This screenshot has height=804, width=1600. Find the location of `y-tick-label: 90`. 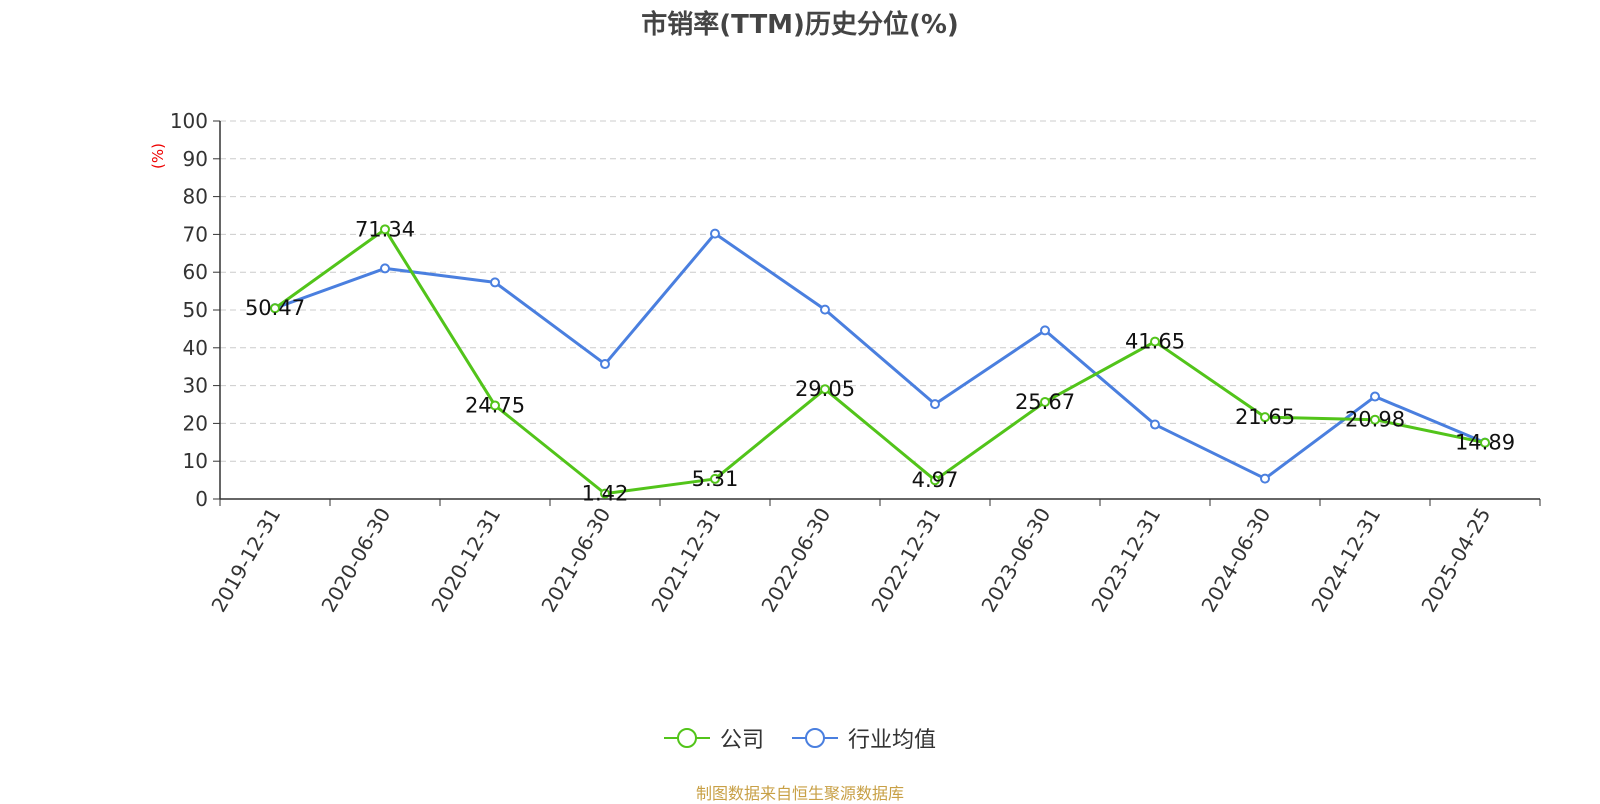

y-tick-label: 90 is located at coordinates (195, 159).